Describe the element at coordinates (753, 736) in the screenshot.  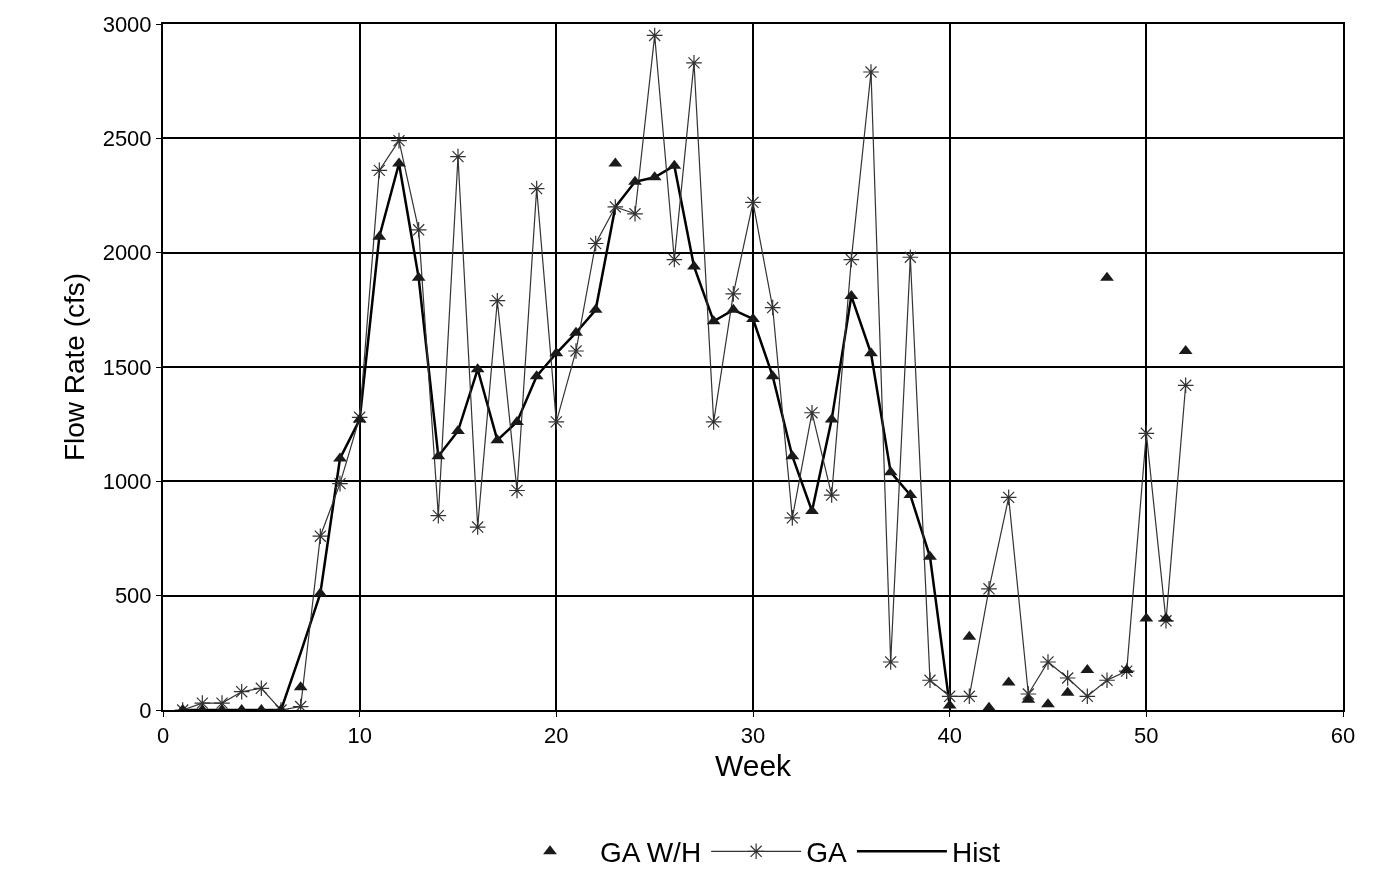
I see `x-tick-label: 30` at that location.